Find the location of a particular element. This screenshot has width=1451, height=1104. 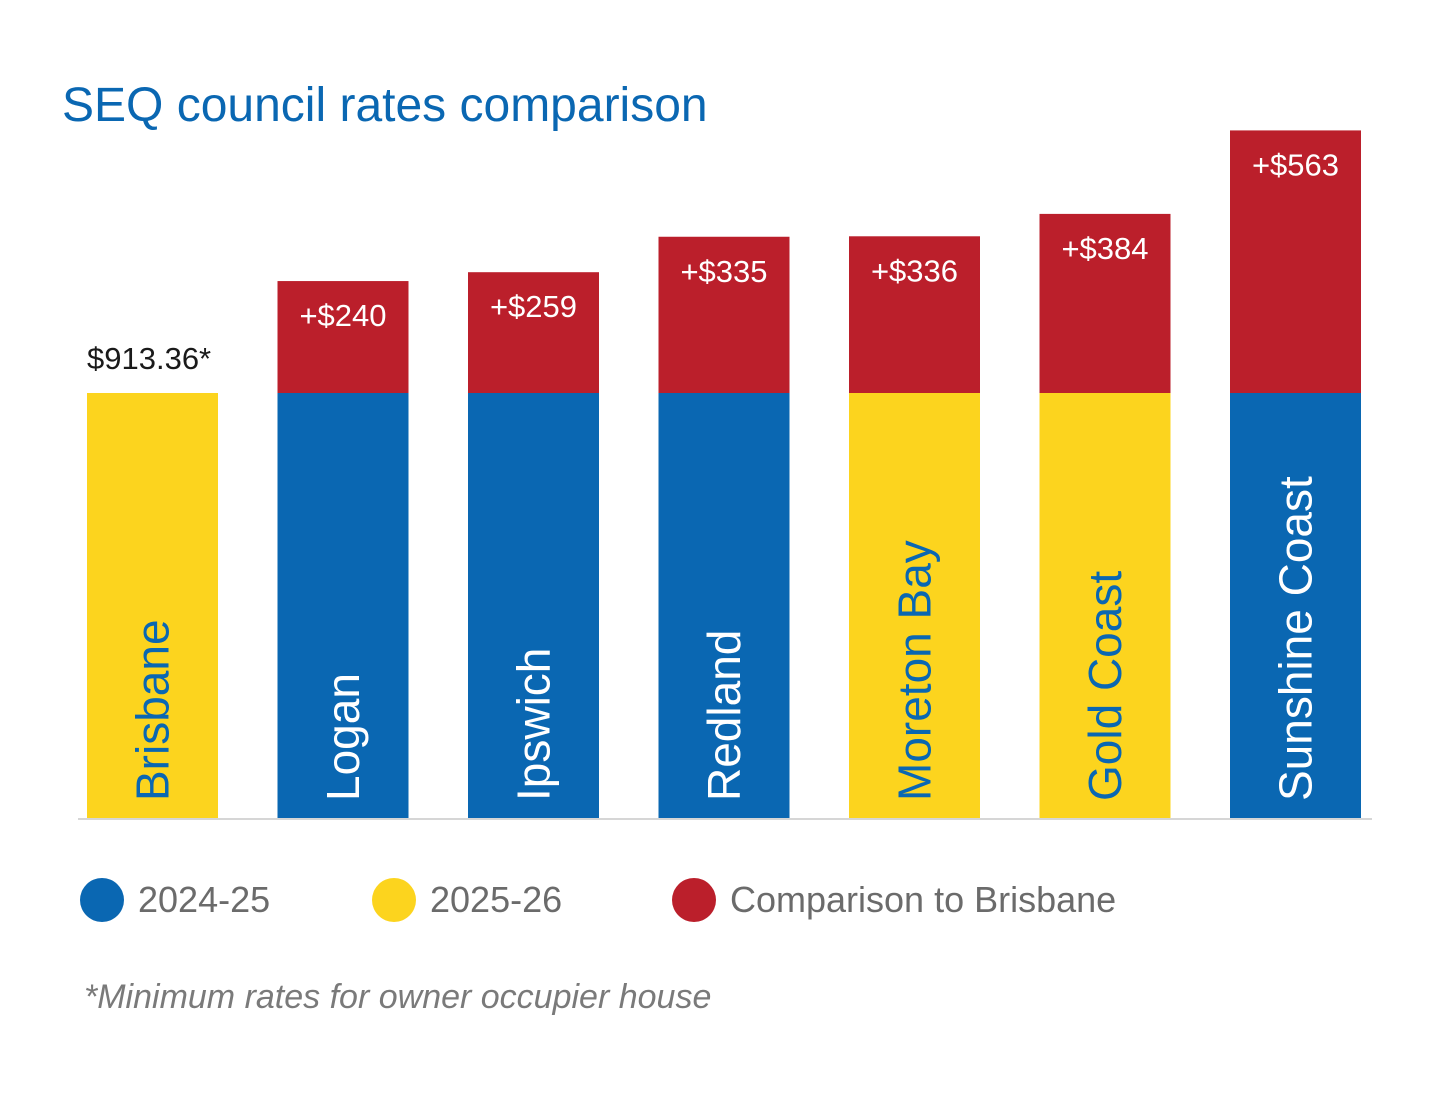

bar-base-sunshine-coast is located at coordinates (1295, 606).